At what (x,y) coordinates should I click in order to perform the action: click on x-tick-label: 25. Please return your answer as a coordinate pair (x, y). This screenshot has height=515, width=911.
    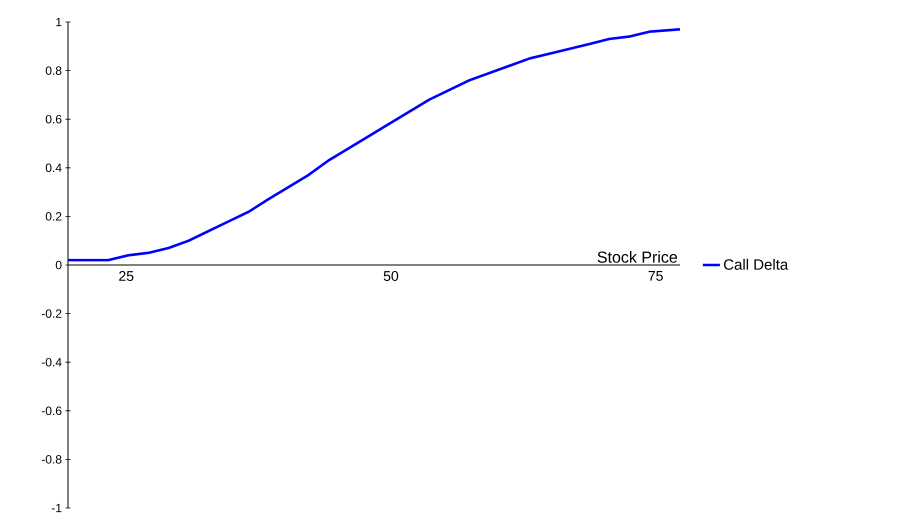
    Looking at the image, I should click on (126, 275).